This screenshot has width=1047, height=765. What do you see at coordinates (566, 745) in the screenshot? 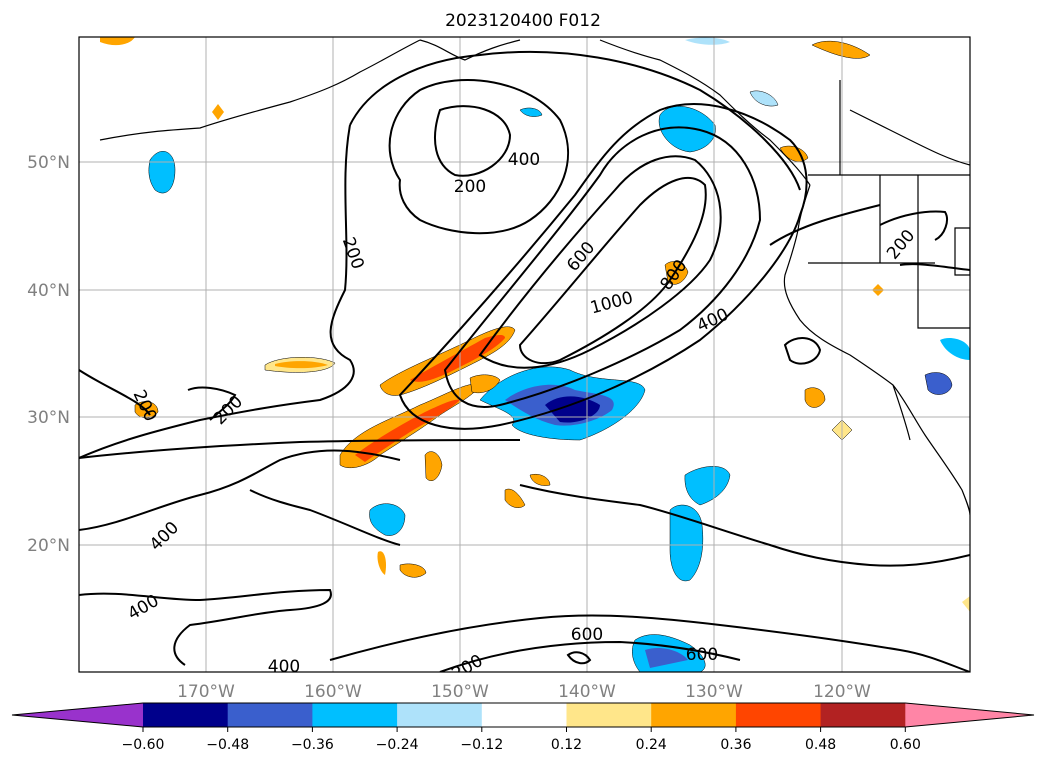
I see `colorbar-tick-label: 0.12` at bounding box center [566, 745].